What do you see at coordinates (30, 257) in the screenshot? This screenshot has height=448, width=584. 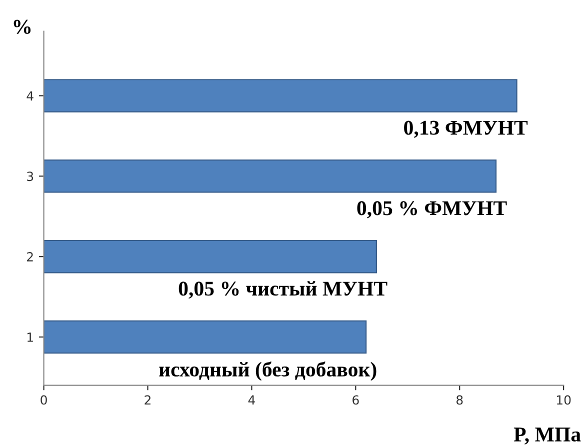 I see `y-tick-label: 2` at bounding box center [30, 257].